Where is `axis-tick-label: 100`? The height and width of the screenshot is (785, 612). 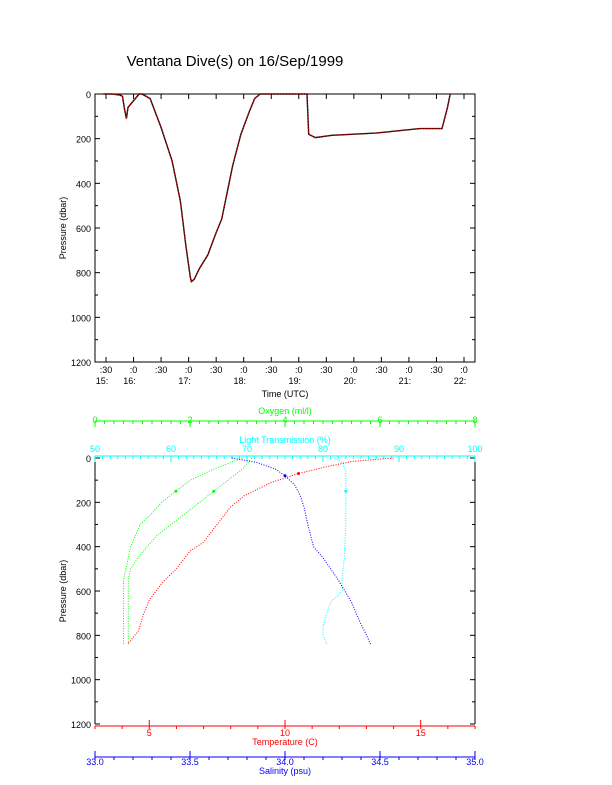 axis-tick-label: 100 is located at coordinates (474, 449).